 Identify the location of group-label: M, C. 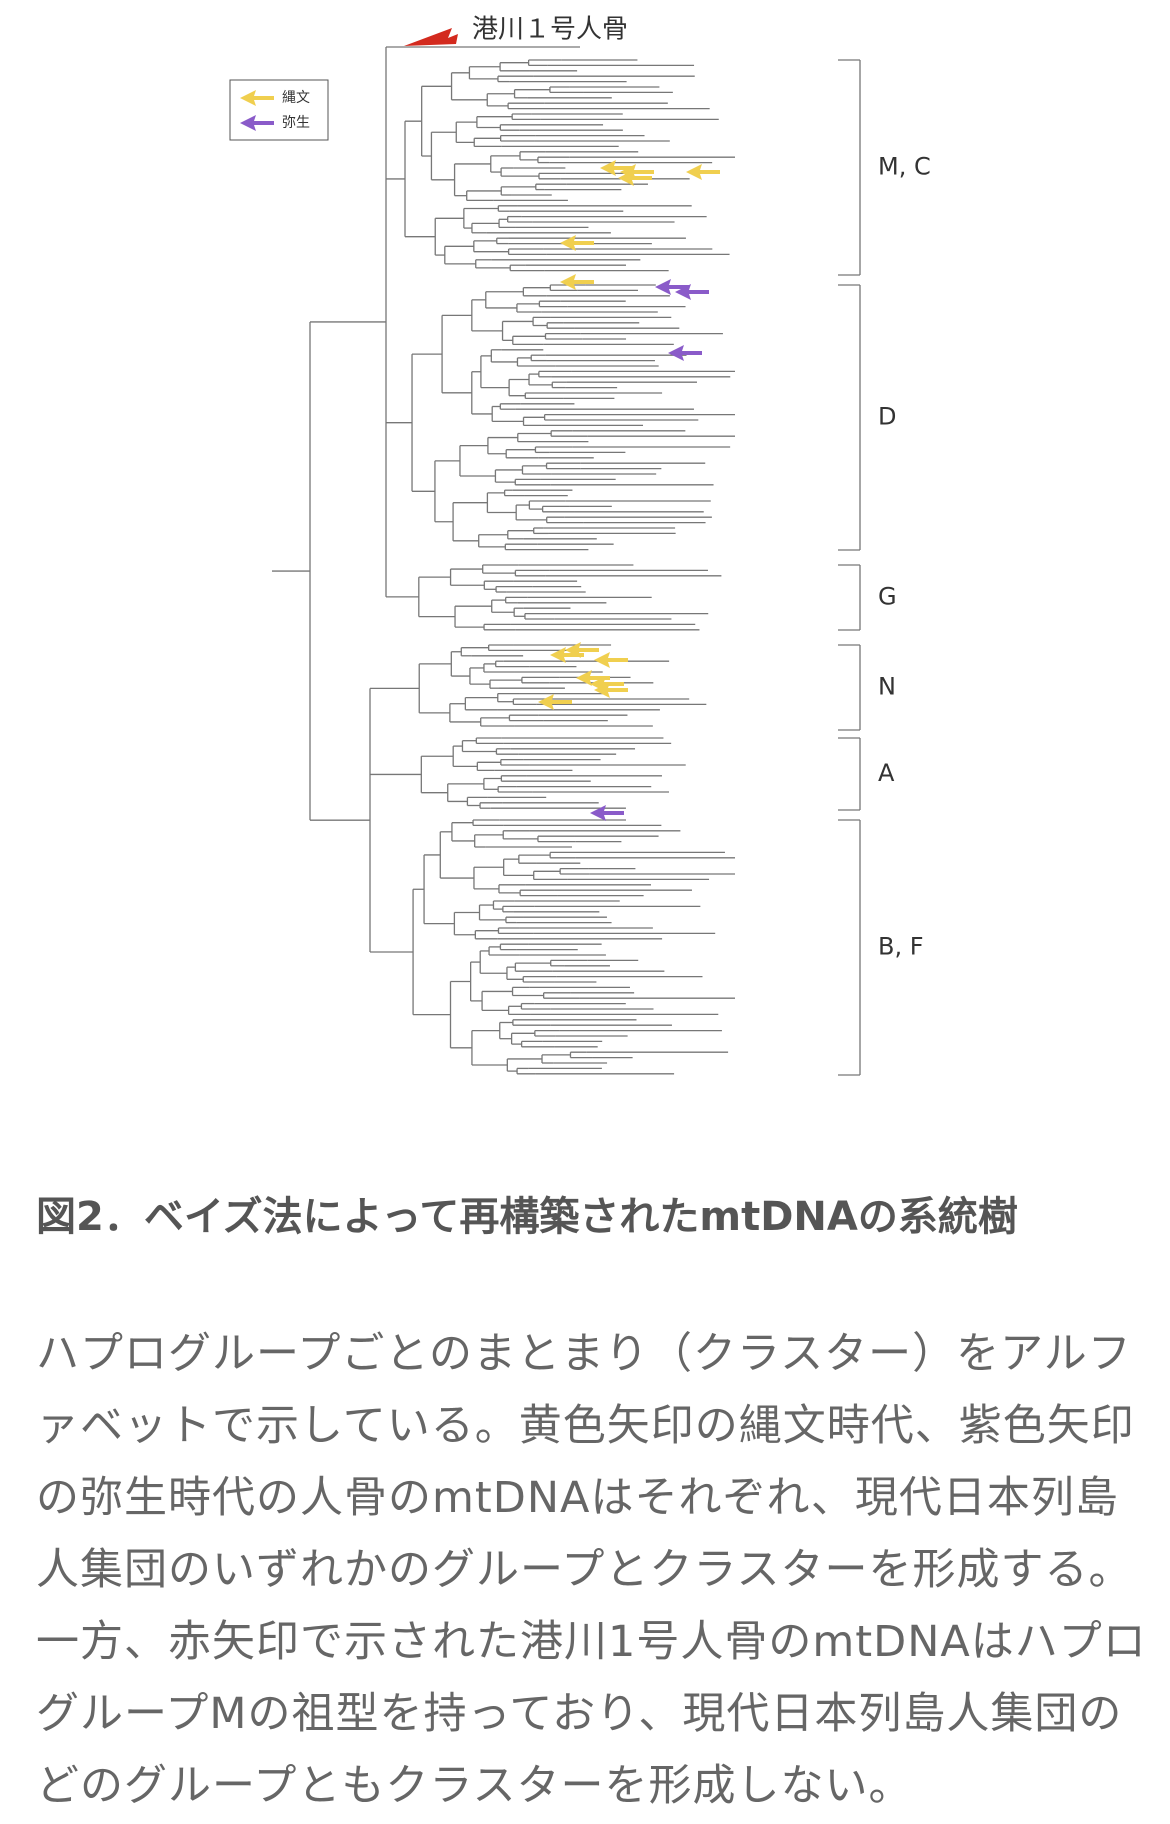
(904, 167).